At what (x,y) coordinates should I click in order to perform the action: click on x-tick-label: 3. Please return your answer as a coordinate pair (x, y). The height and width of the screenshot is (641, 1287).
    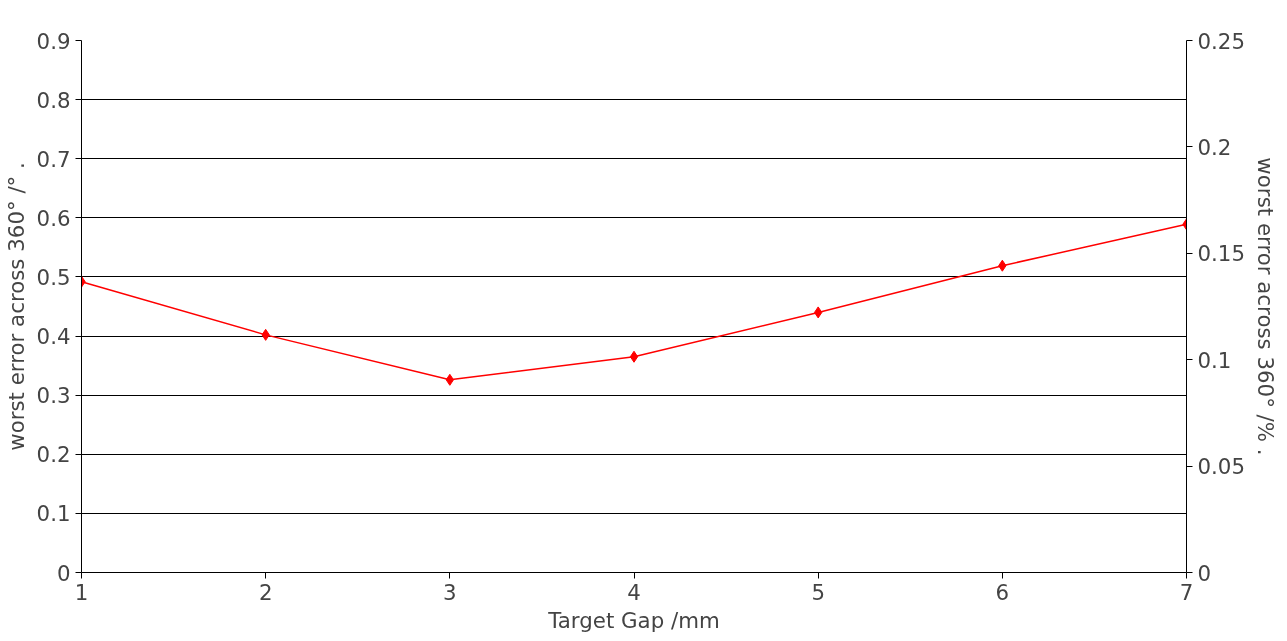
    Looking at the image, I should click on (450, 592).